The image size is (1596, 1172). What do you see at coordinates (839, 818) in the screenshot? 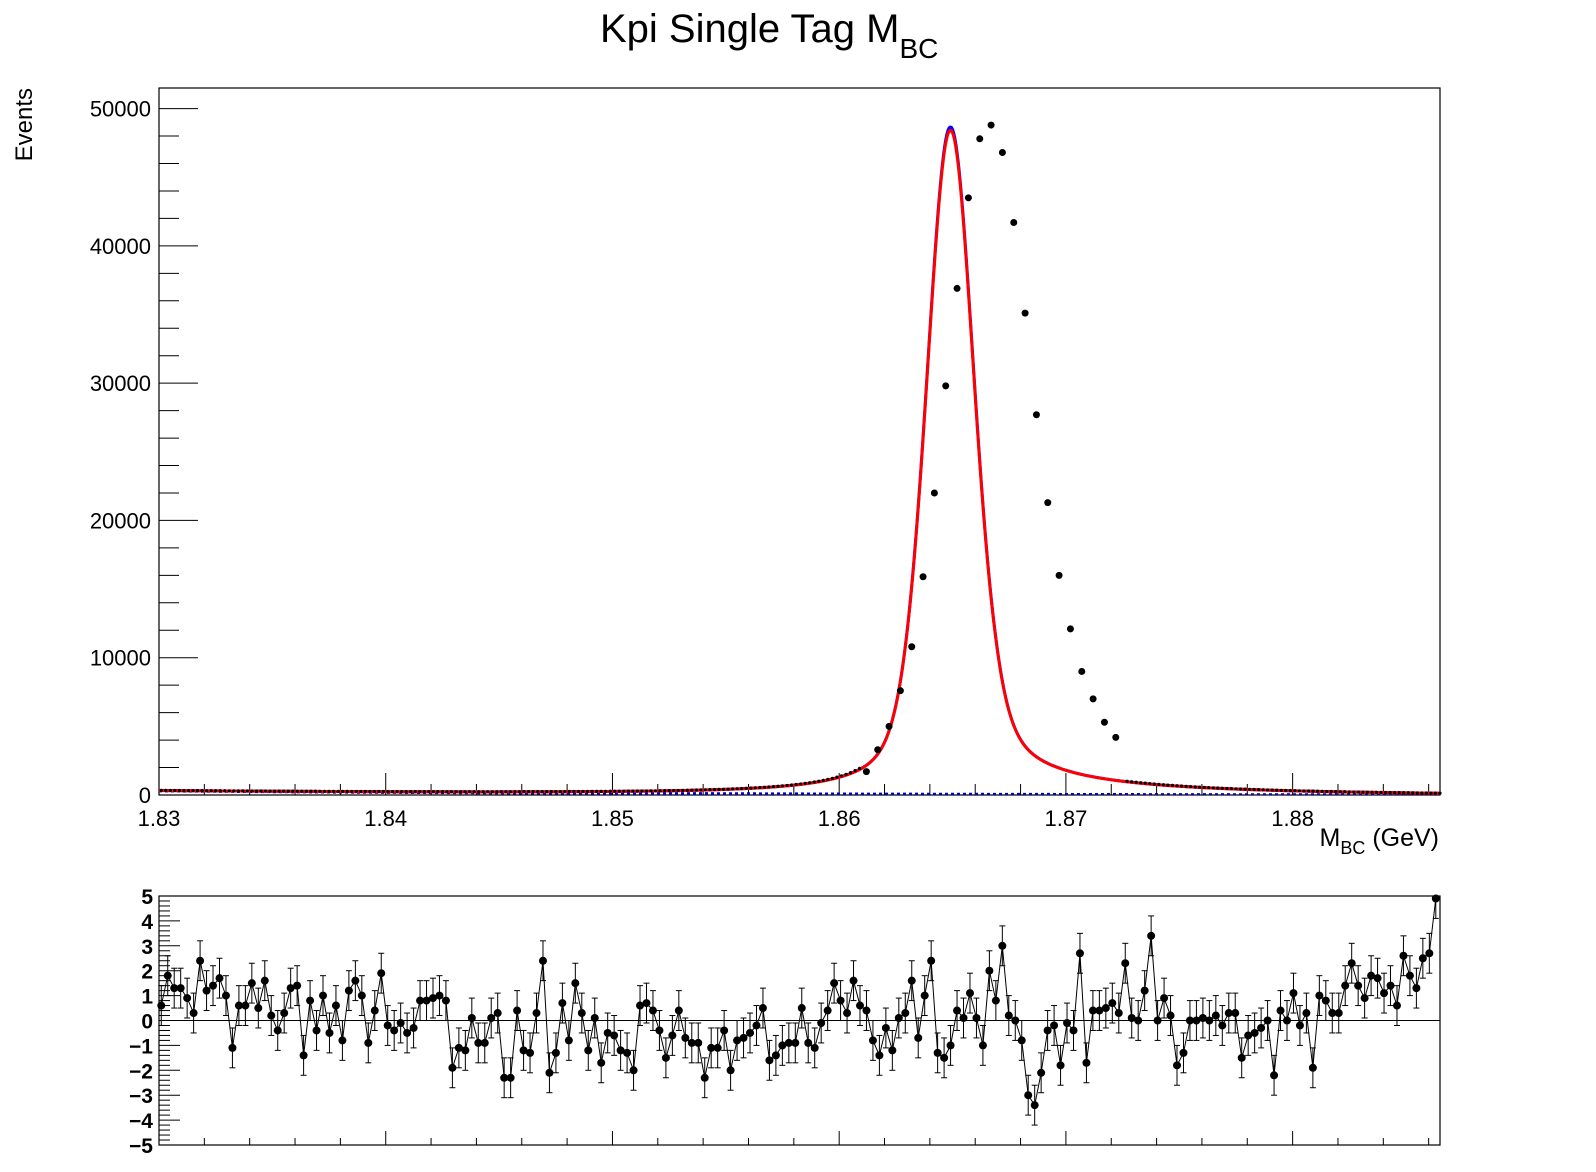
I see `x-tick-label: 1.86` at bounding box center [839, 818].